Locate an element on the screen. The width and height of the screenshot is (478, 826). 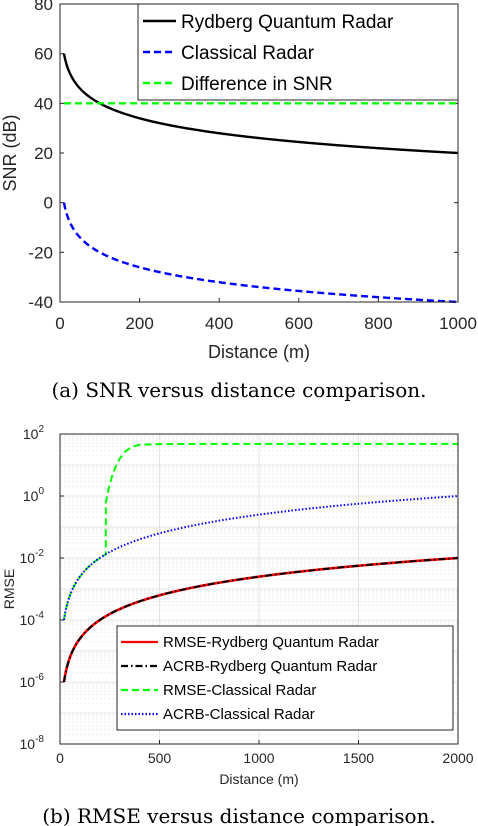
x-axis-label-a: Distance (m) is located at coordinates (259, 352).